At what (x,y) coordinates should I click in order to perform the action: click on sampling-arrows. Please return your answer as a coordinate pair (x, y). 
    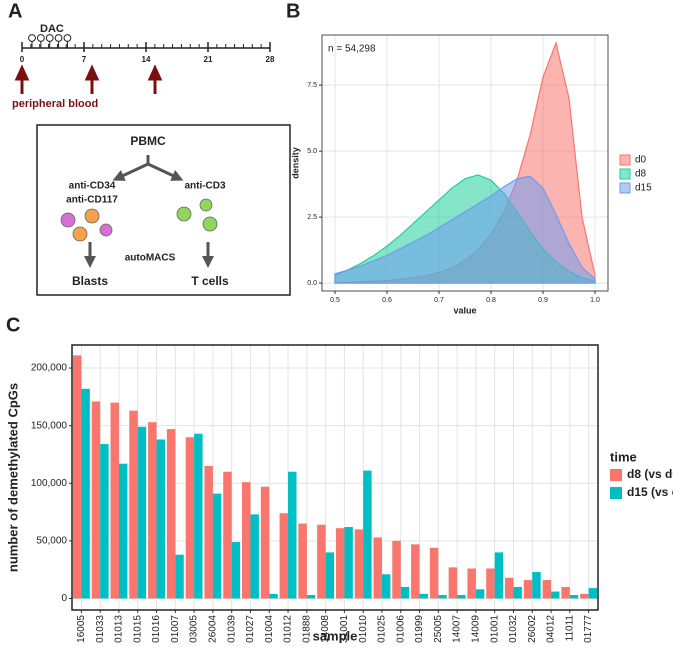
    Looking at the image, I should click on (88, 79).